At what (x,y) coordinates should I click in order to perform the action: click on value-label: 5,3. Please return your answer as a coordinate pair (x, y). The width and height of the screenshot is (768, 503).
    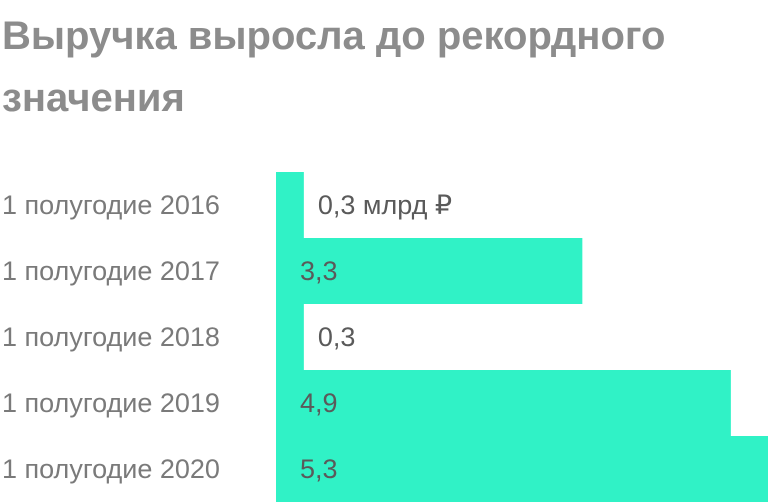
    Looking at the image, I should click on (319, 469).